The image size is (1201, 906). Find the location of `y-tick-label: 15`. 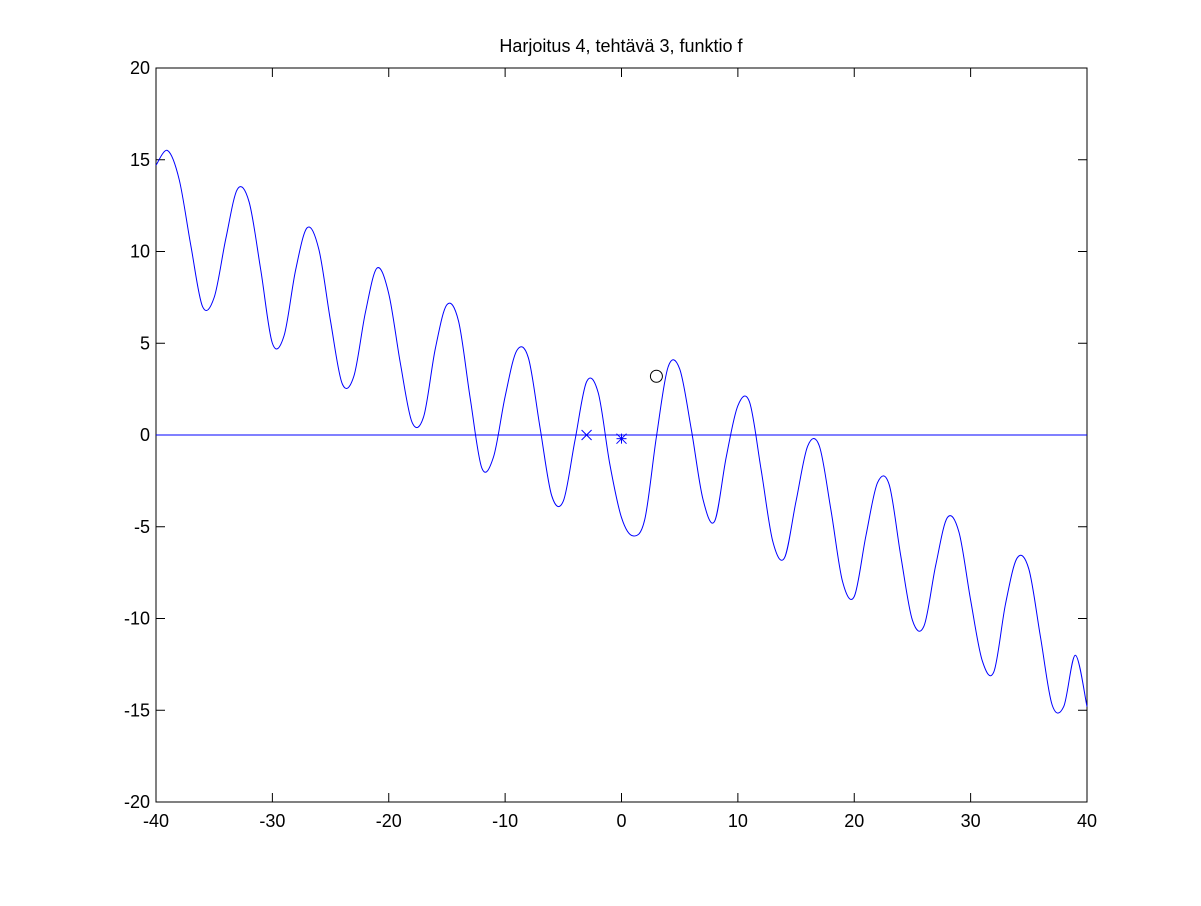

y-tick-label: 15 is located at coordinates (140, 160).